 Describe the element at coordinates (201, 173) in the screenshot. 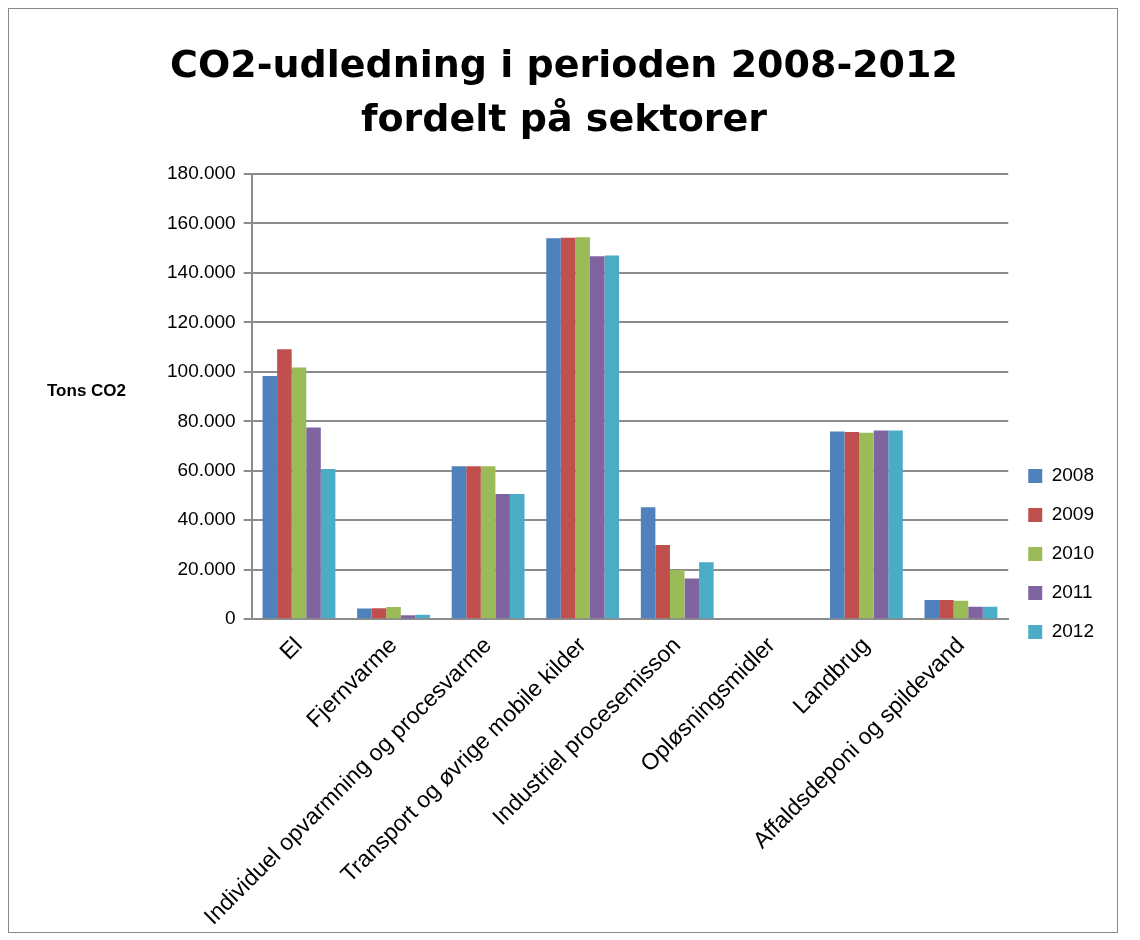

I see `y-tick-label: 180.000` at that location.